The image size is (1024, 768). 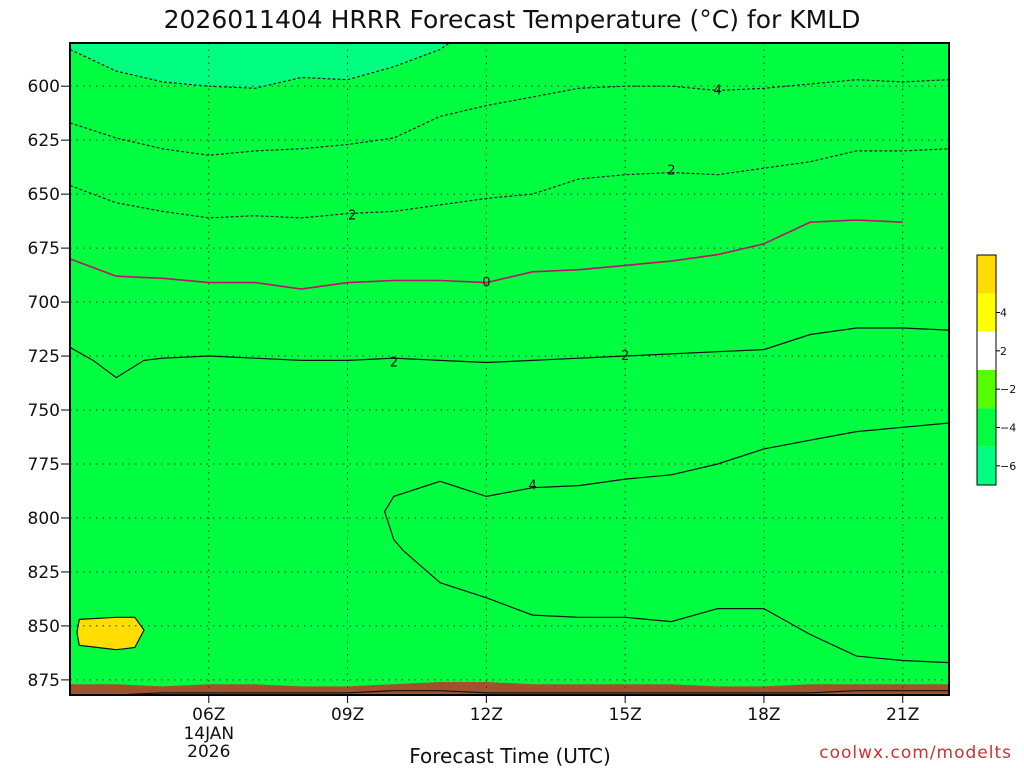 What do you see at coordinates (44, 573) in the screenshot?
I see `y-tick-label-825: 825` at bounding box center [44, 573].